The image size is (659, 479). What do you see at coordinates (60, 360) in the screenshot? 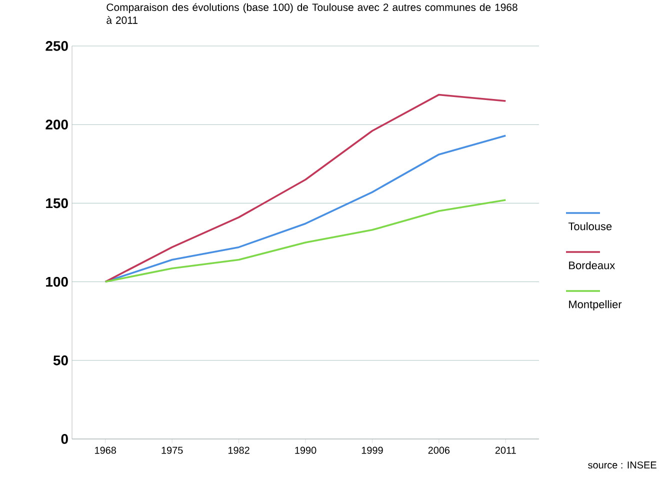
I see `y-tick-label: 50` at bounding box center [60, 360].